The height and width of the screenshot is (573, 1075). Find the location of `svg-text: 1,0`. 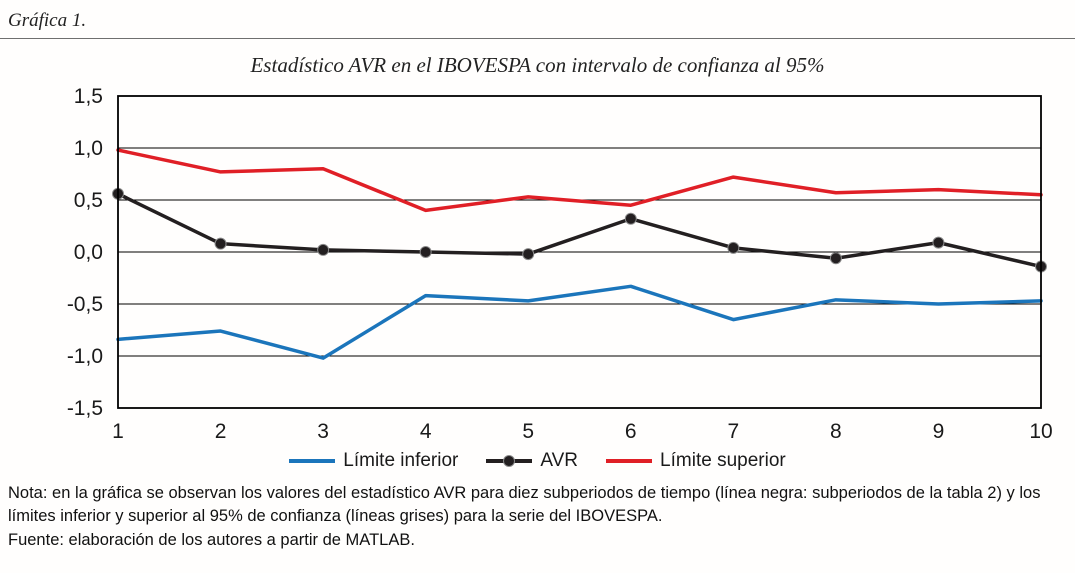

svg-text: 1,0 is located at coordinates (88, 148).